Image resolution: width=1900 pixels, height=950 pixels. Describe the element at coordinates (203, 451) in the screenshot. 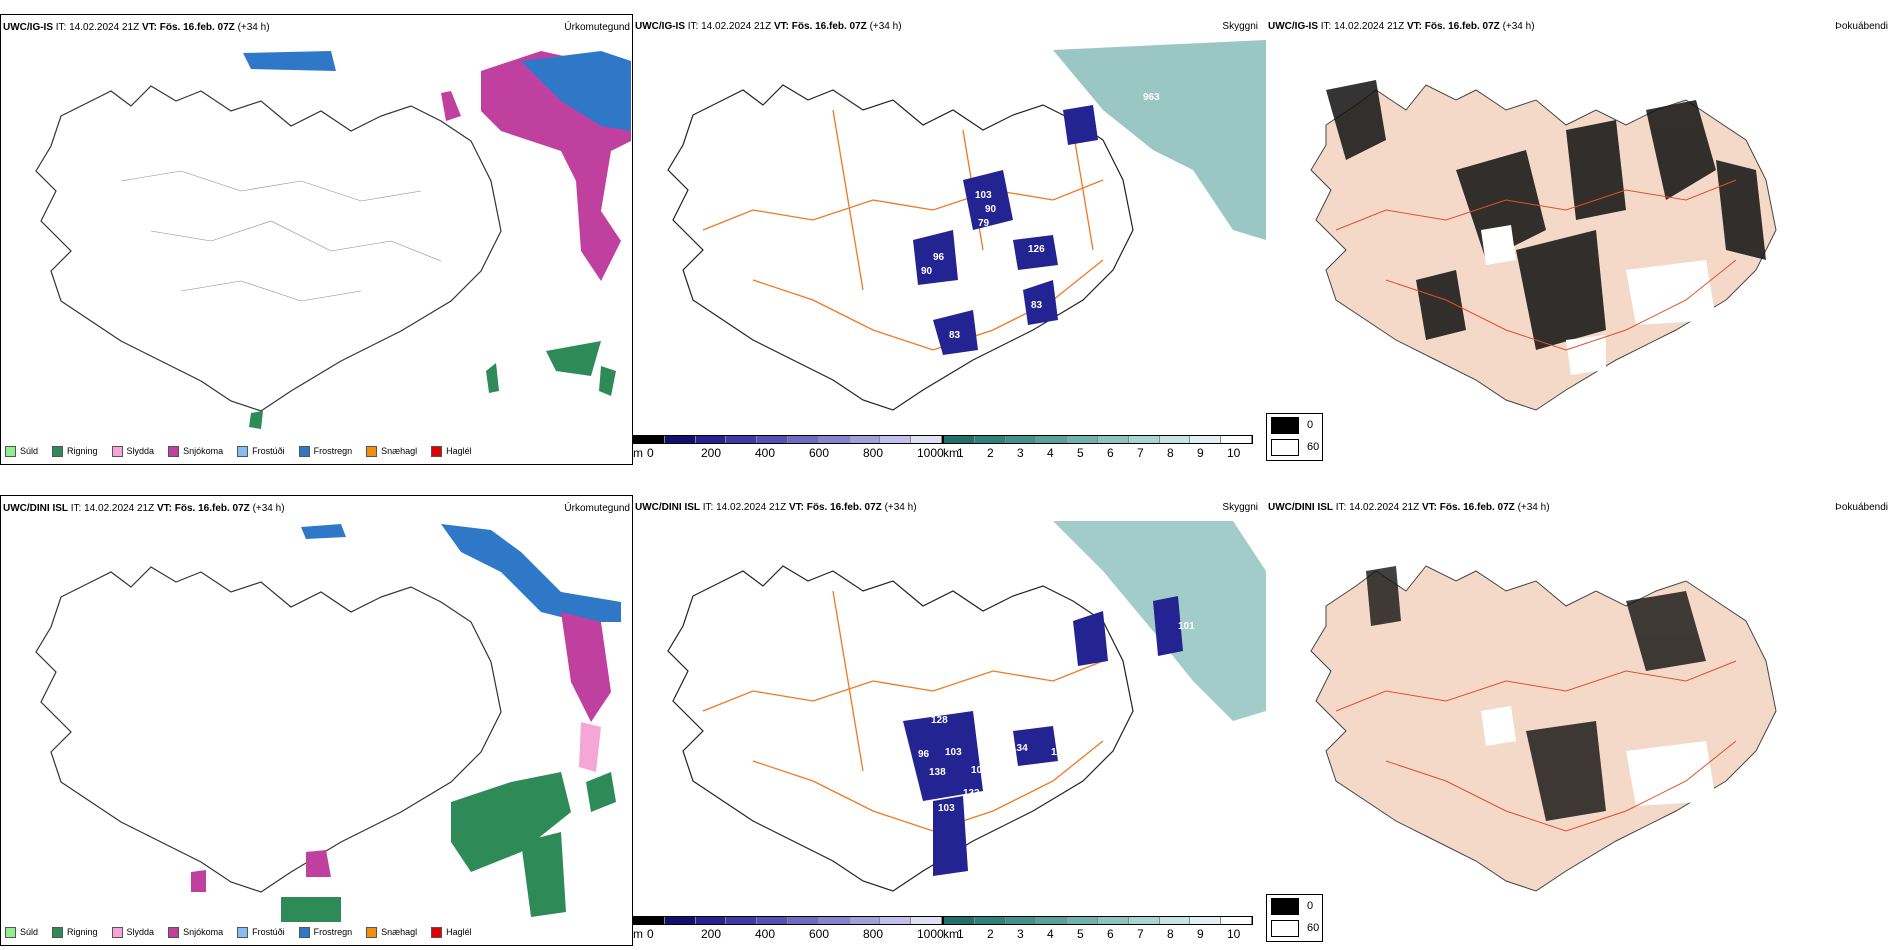

I see `legend-label: Snjókoma` at that location.